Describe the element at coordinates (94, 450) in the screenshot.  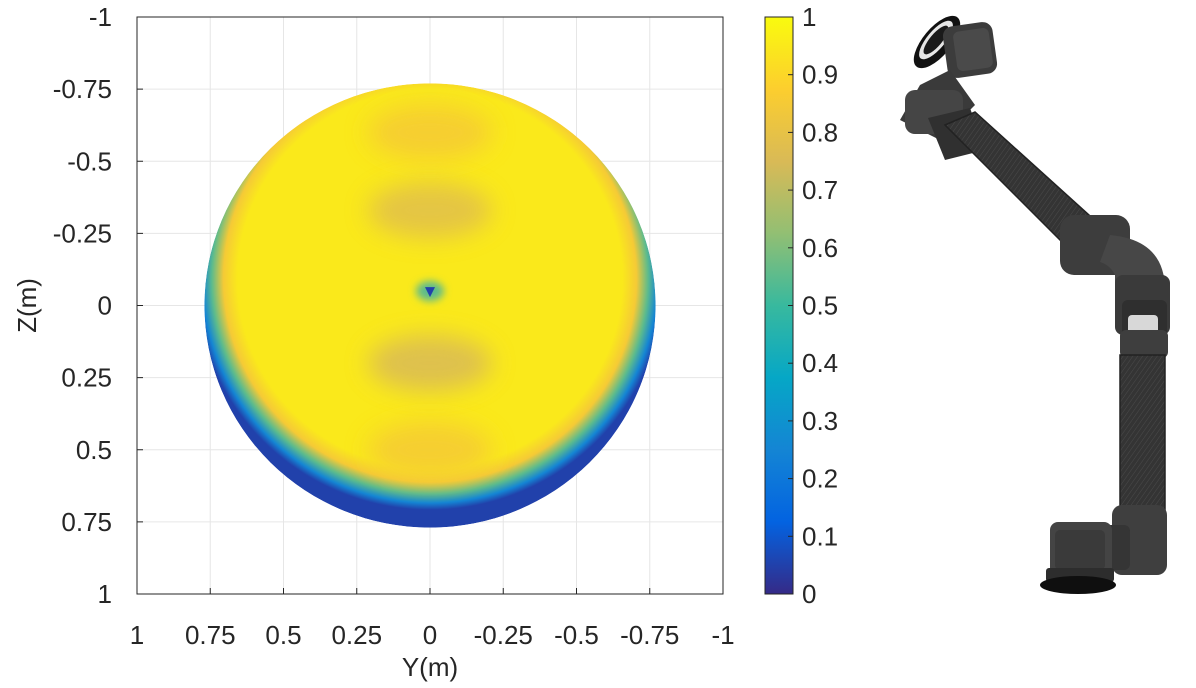
I see `y-tick-label: 0.5` at that location.